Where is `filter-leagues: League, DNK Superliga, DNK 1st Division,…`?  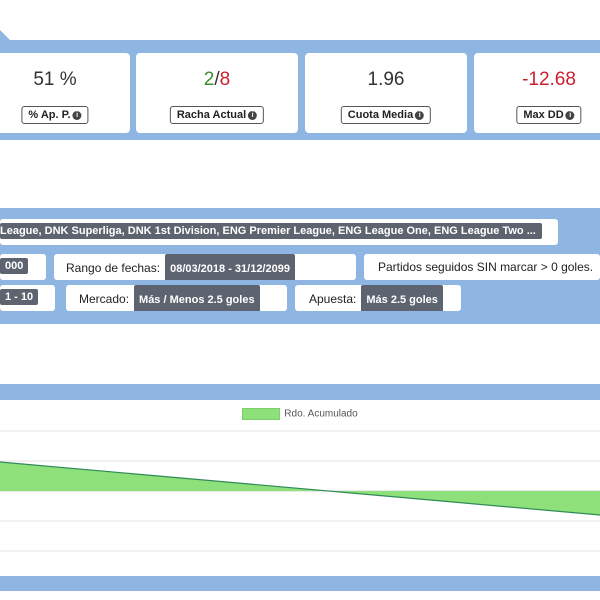
filter-leagues: League, DNK Superliga, DNK 1st Division,… is located at coordinates (279, 232).